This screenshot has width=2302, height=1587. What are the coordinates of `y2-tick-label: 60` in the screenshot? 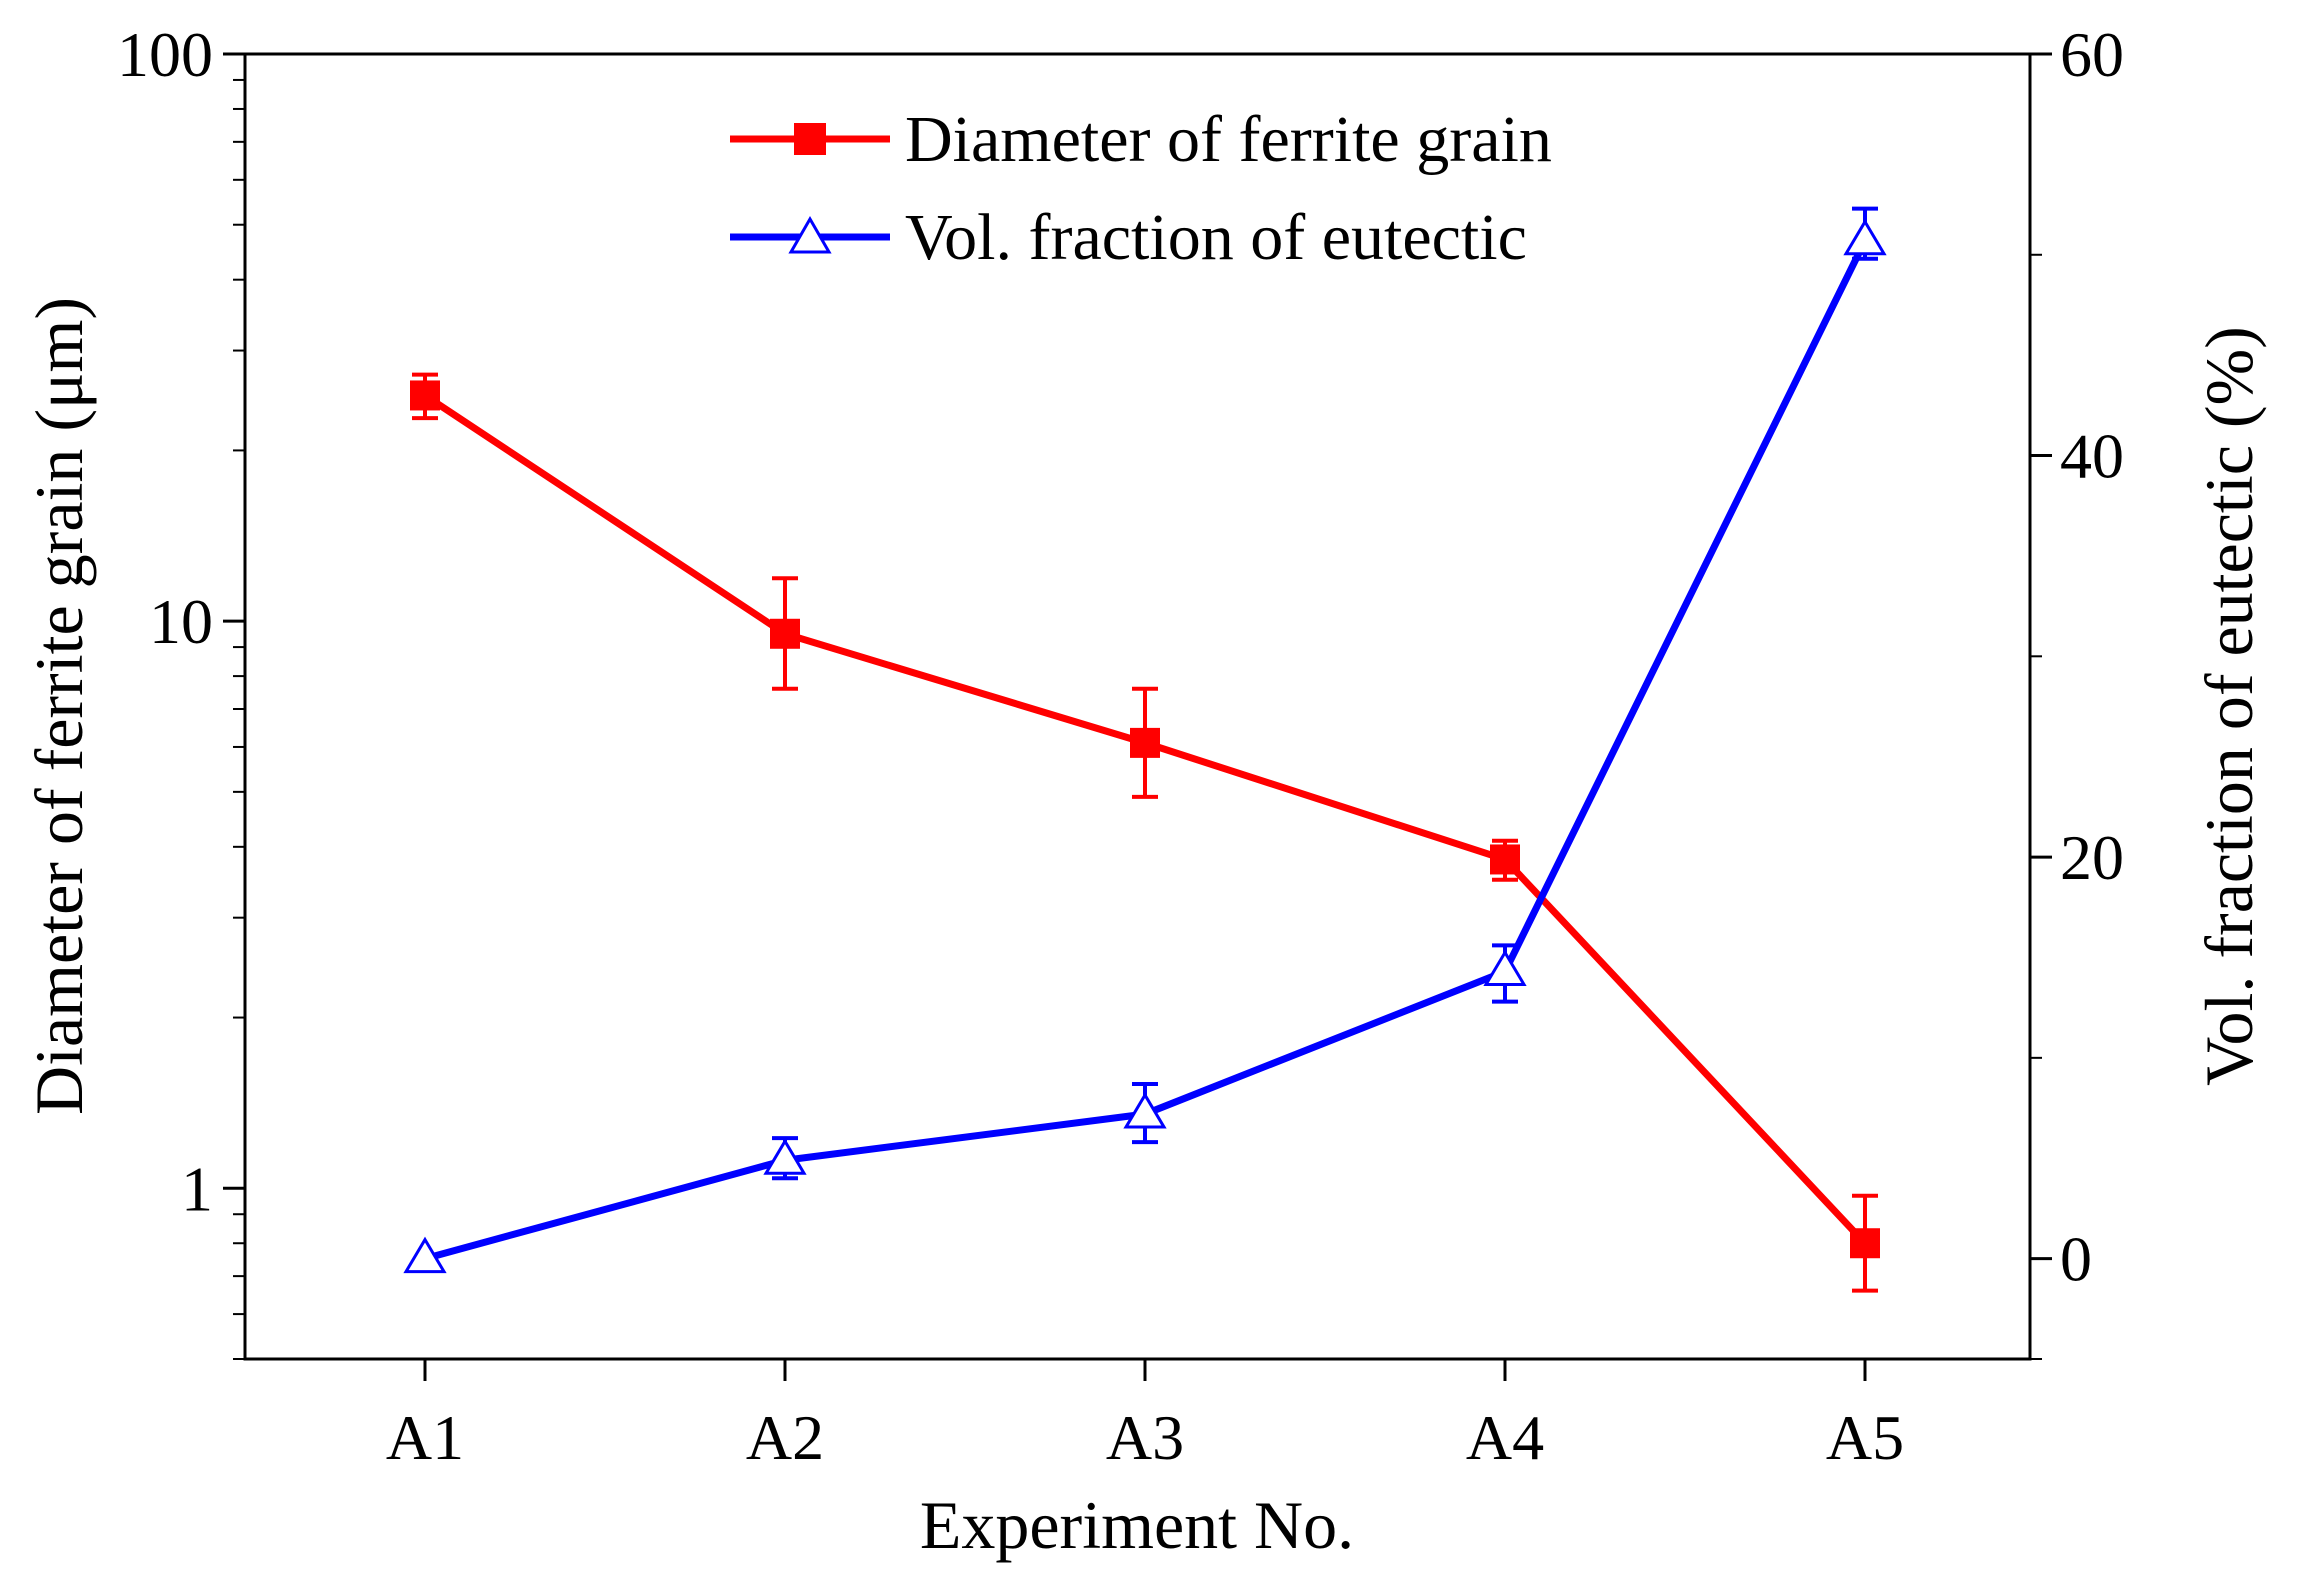 It's located at (2092, 54).